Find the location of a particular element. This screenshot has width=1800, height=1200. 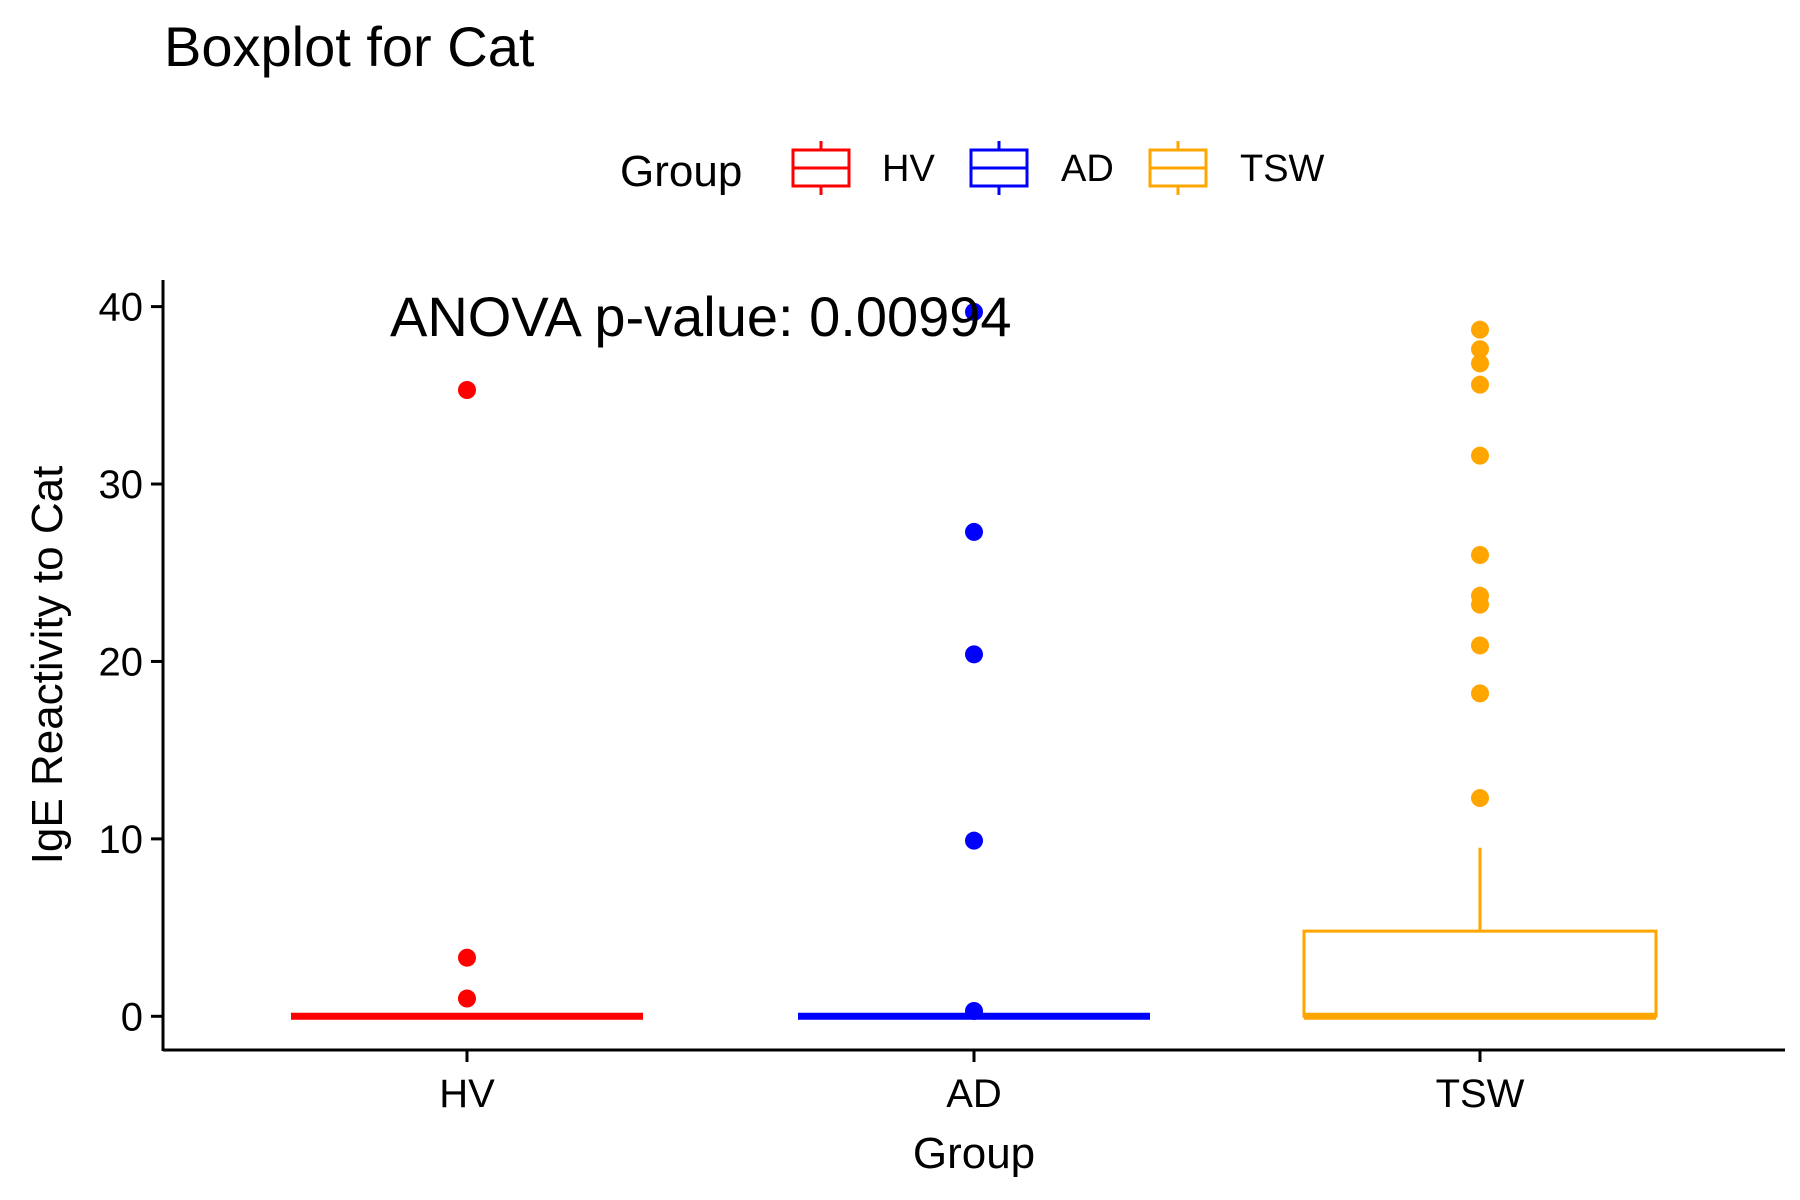

y-tick-label: 20 is located at coordinates (121, 662).